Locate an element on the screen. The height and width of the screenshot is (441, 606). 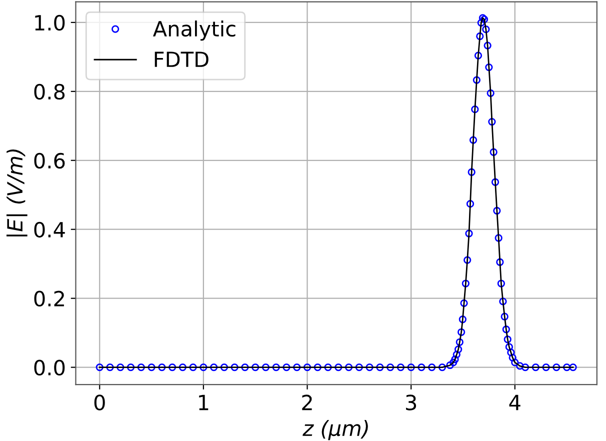
x-tick-label: 1 is located at coordinates (203, 402).